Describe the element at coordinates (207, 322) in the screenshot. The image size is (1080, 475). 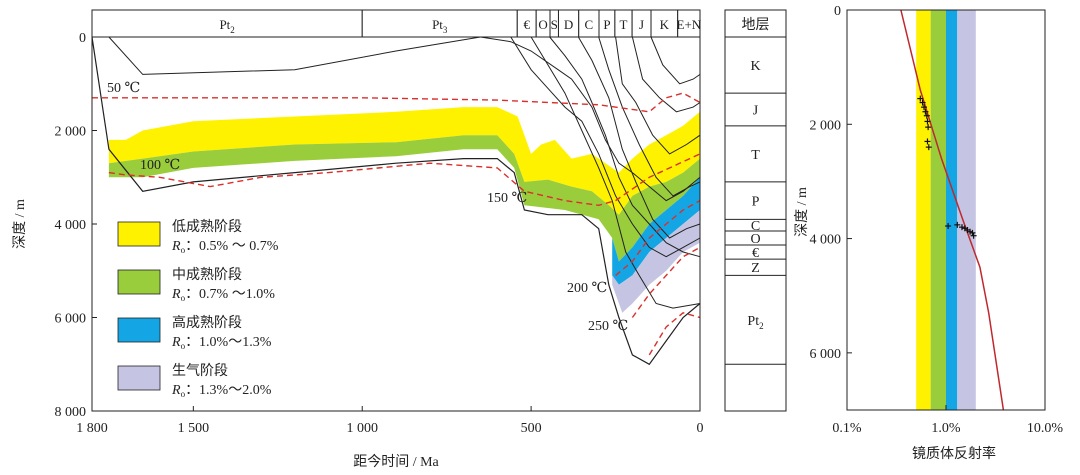
I see `legend-name: 高成熟阶段` at that location.